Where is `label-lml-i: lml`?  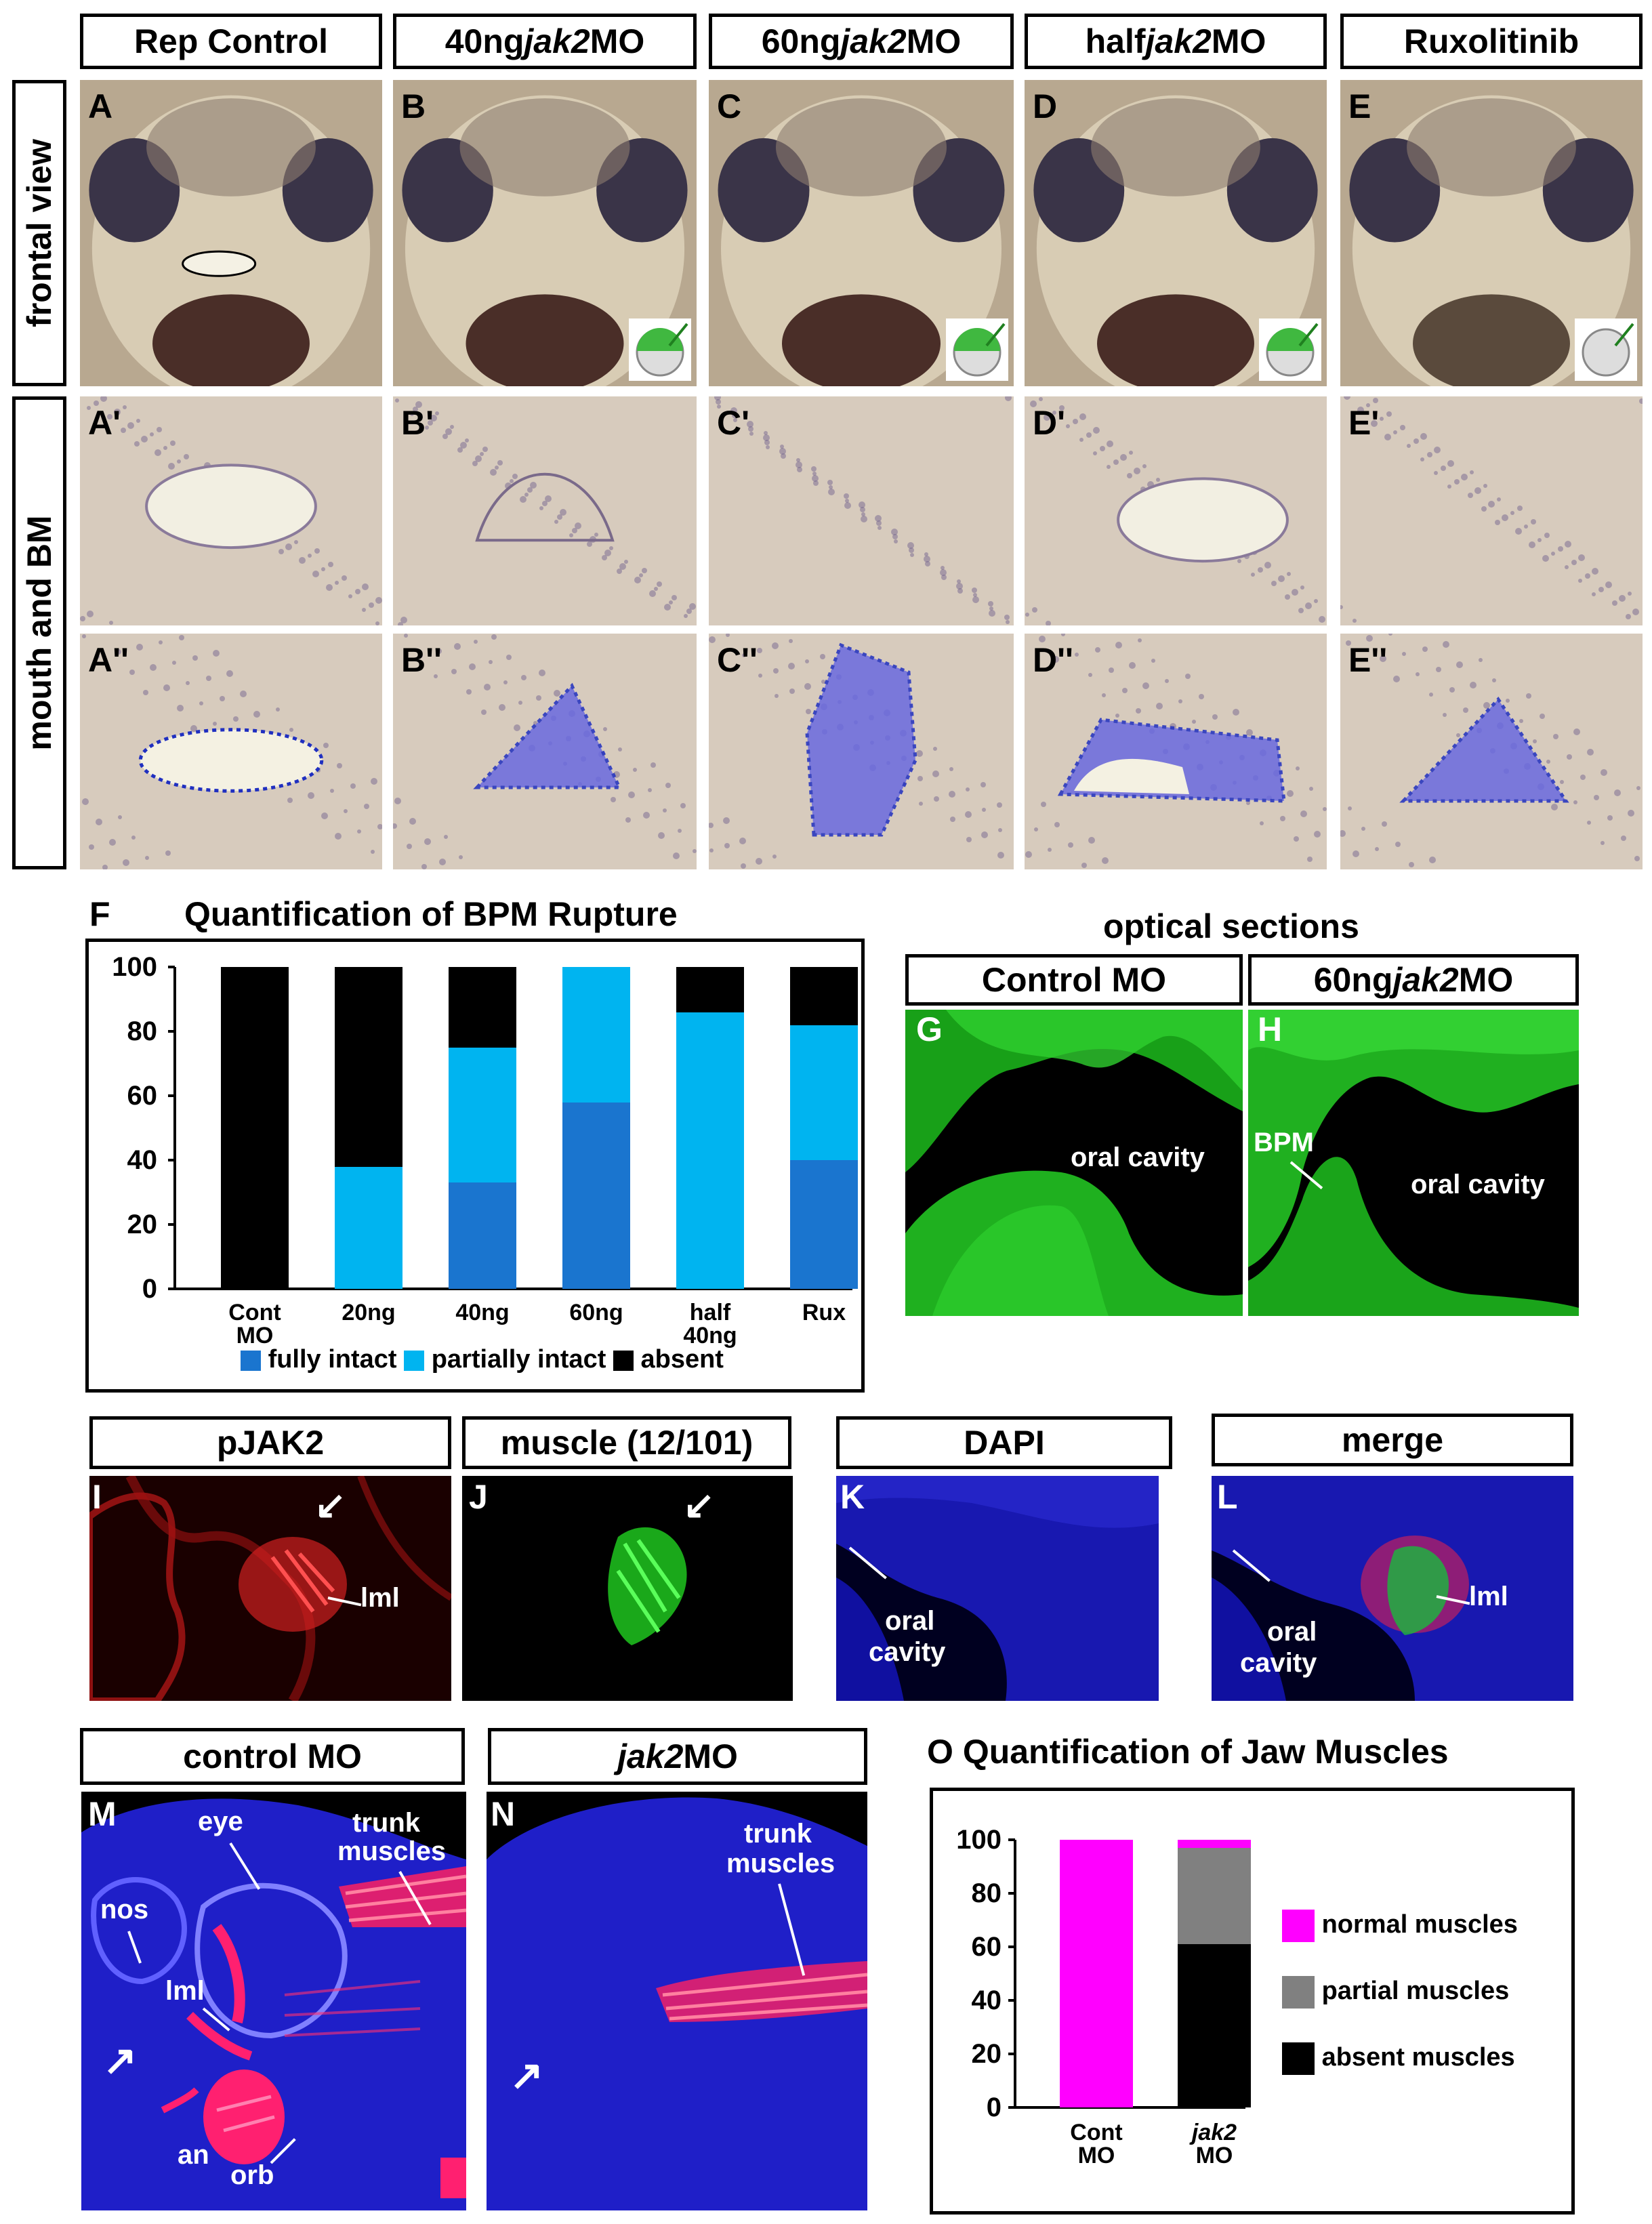 label-lml-i: lml is located at coordinates (380, 1598).